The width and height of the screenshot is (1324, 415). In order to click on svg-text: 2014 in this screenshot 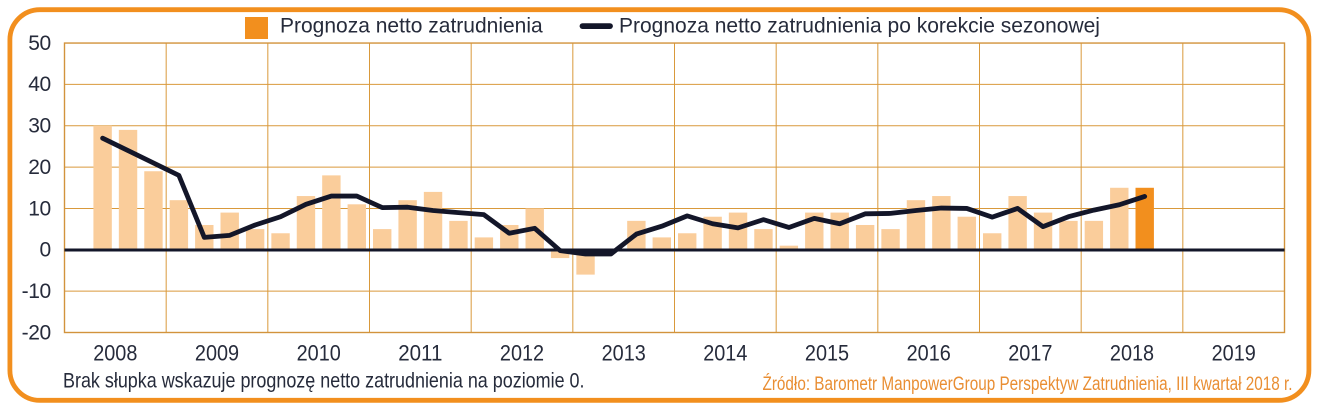, I will do `click(725, 352)`.